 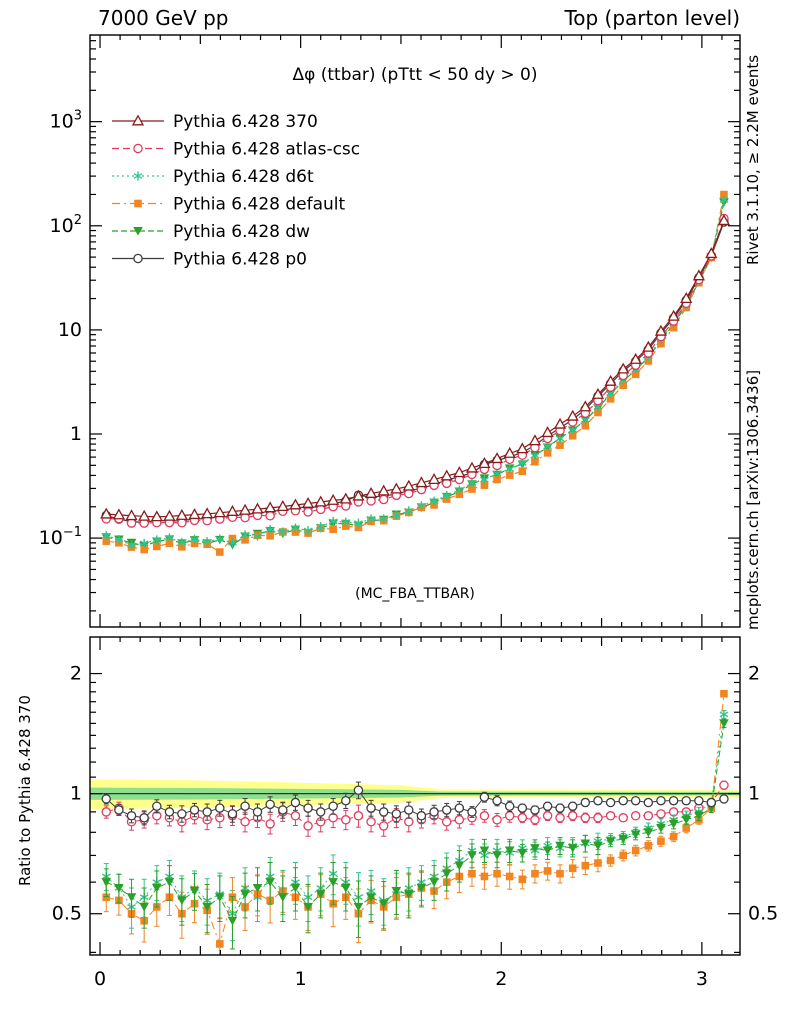 I want to click on svg-text: 0, so click(x=100, y=979).